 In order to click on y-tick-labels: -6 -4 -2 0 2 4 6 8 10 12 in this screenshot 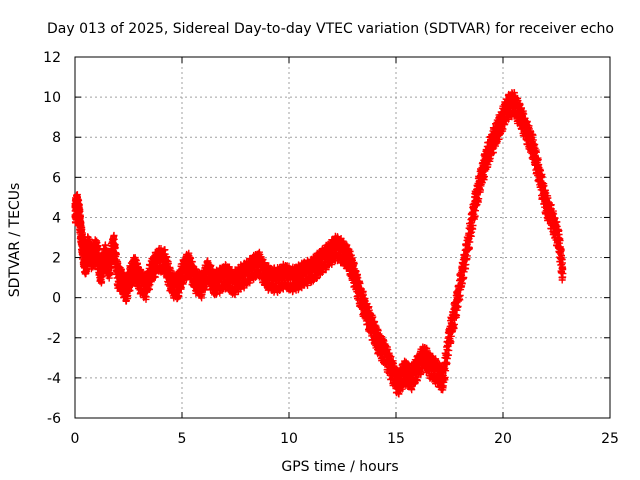, I will do `click(52, 238)`.